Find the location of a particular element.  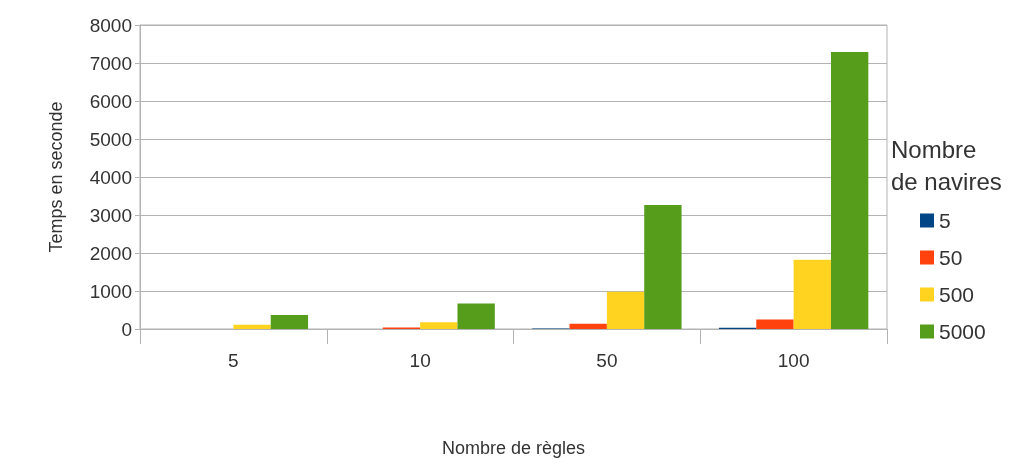

x-tick-label: 100 is located at coordinates (793, 360).